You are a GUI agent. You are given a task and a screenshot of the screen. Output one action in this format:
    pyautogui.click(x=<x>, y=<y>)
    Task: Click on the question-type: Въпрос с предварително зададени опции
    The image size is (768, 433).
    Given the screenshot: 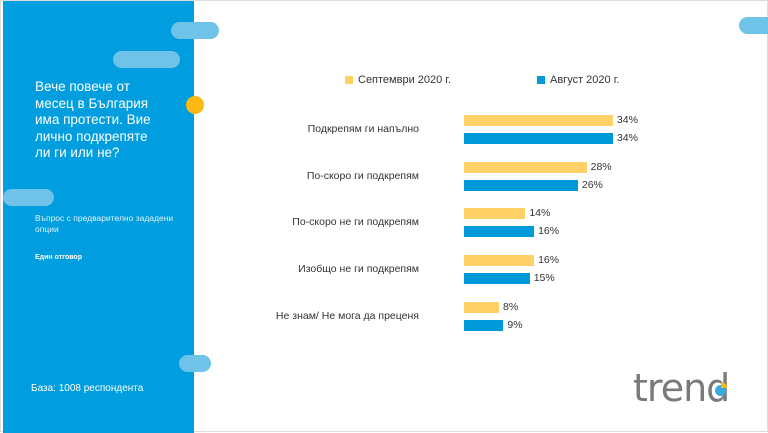 What is the action you would take?
    pyautogui.click(x=104, y=223)
    